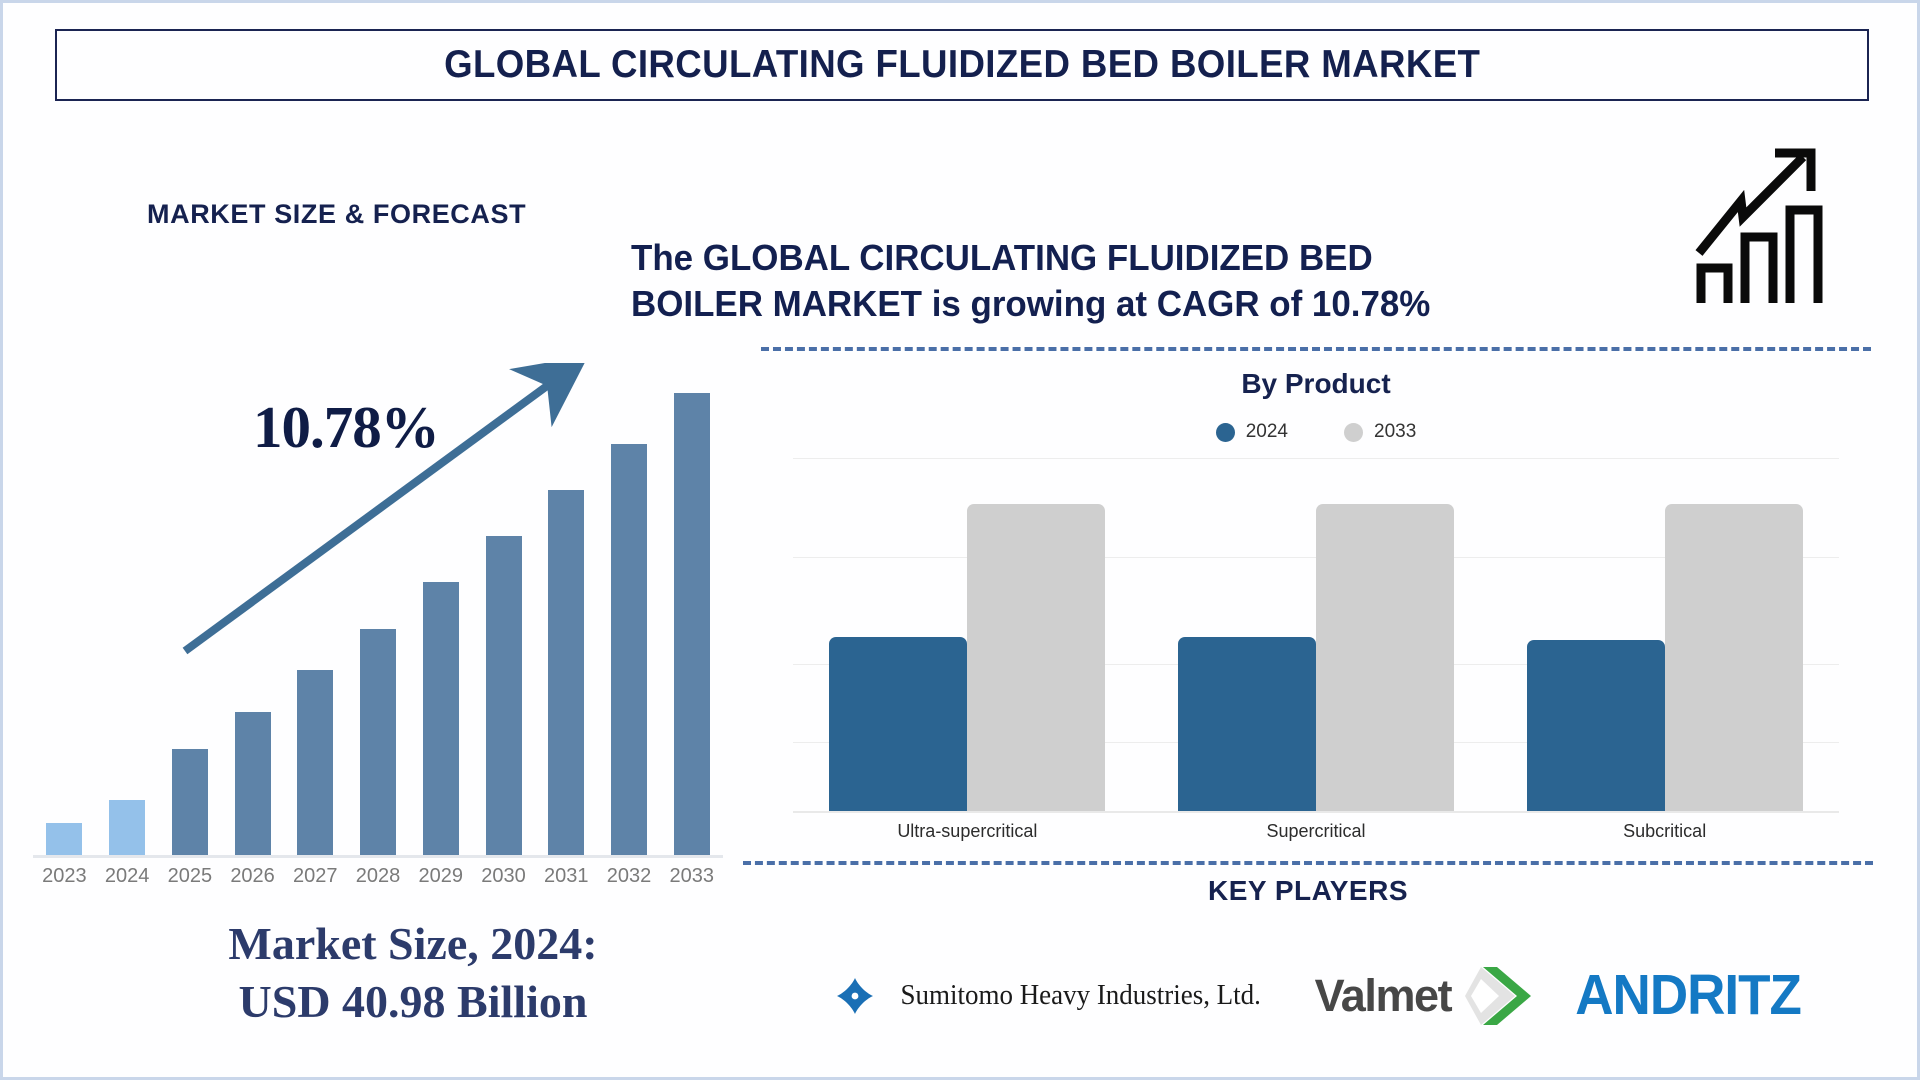 This screenshot has width=1920, height=1080. I want to click on forecast-year-label: 2030, so click(503, 876).